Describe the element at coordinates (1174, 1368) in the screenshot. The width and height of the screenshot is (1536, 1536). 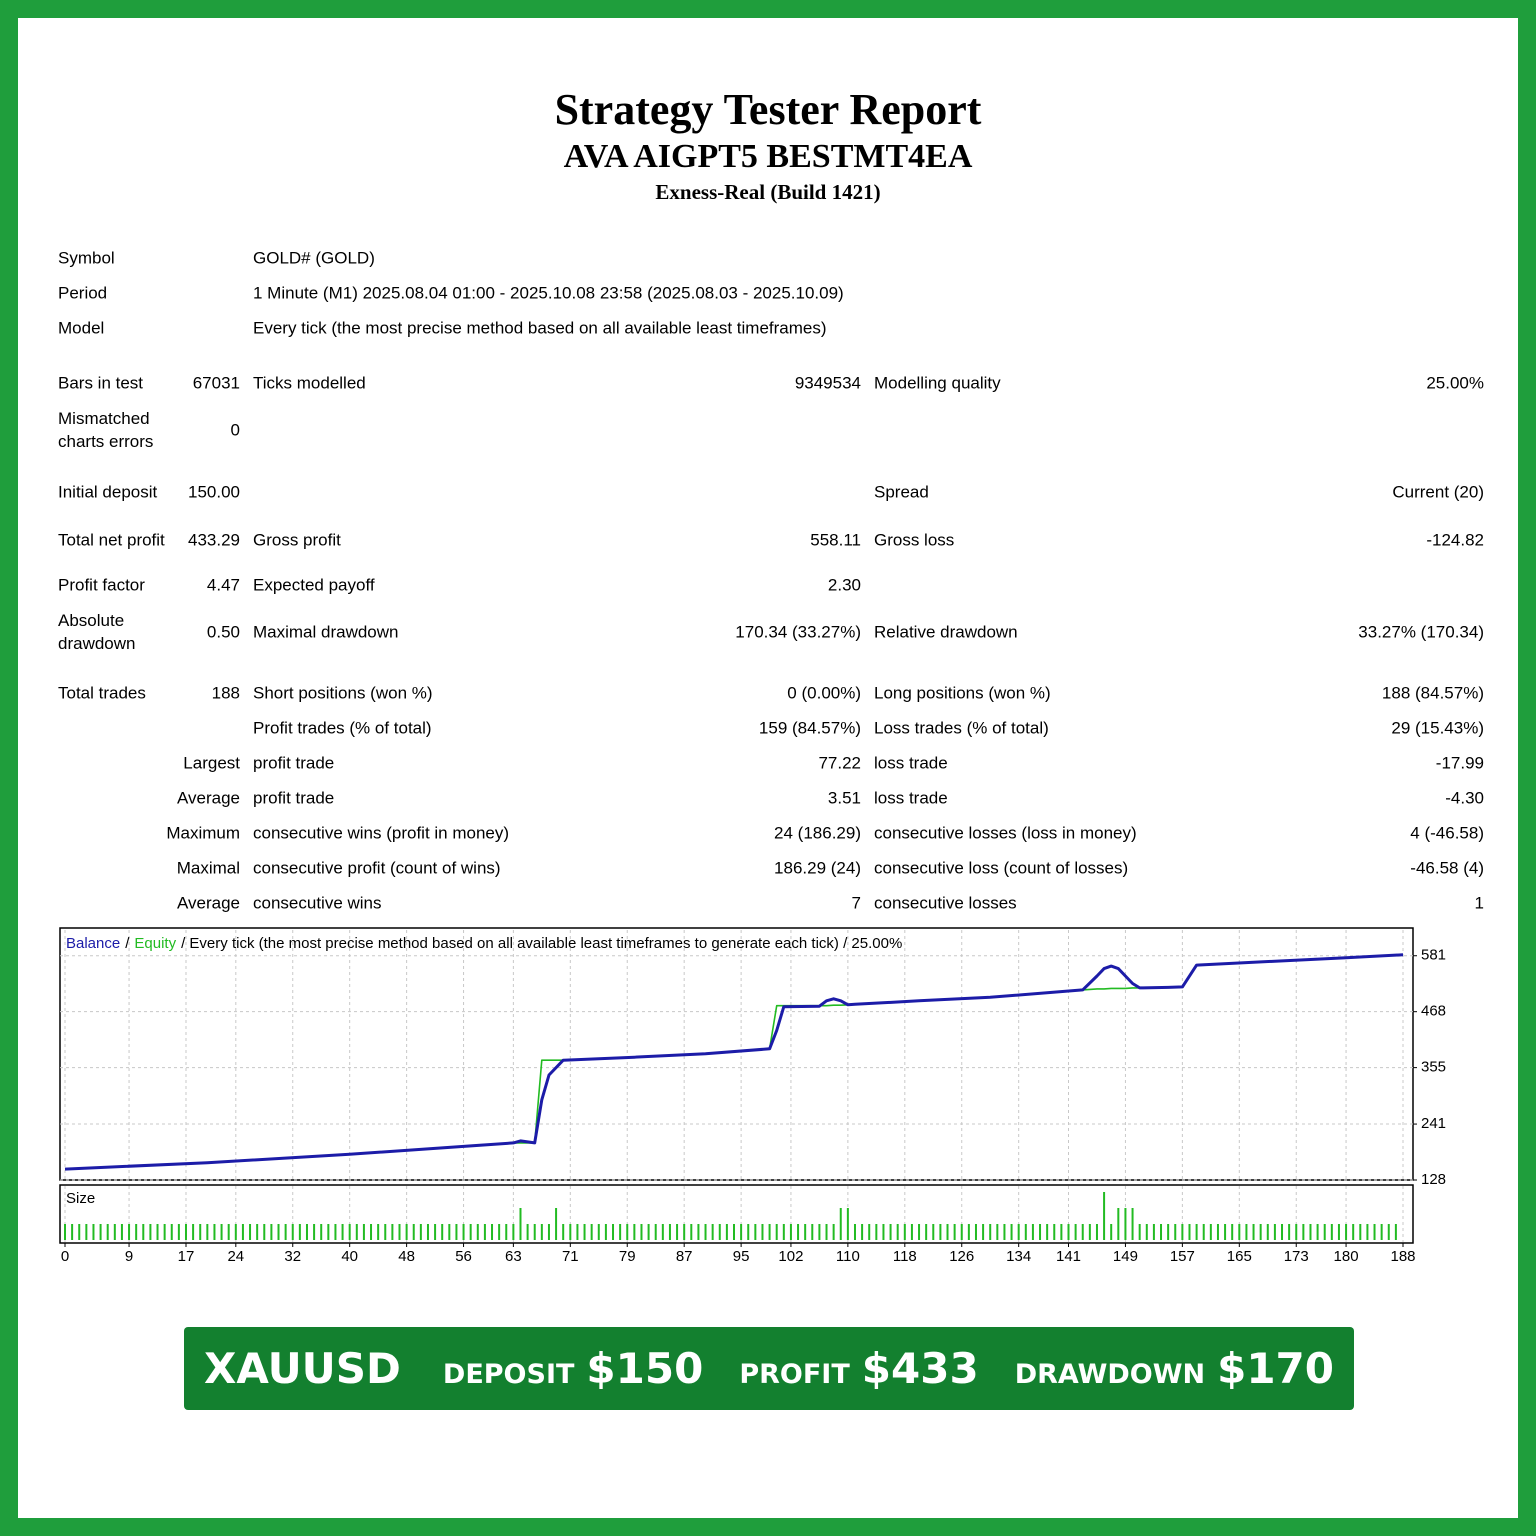
I see `banner-item: DRAWDOWN $170` at that location.